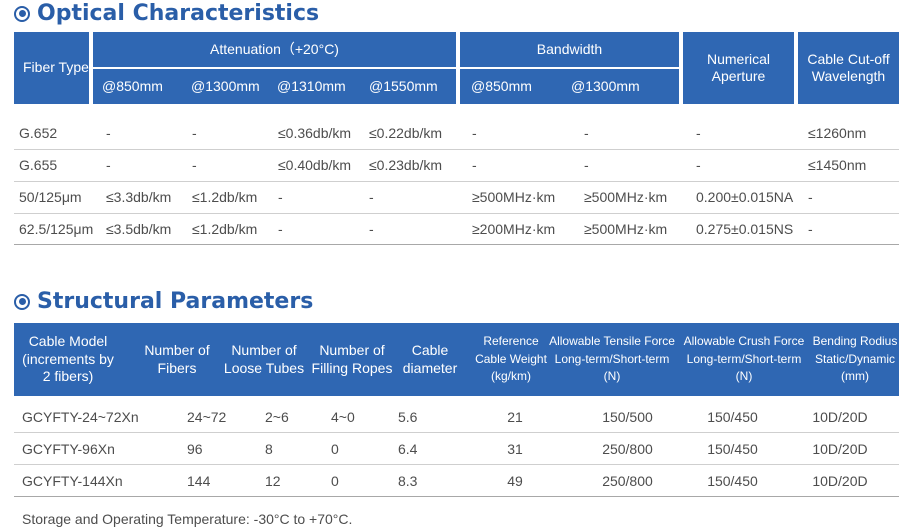  Describe the element at coordinates (406, 164) in the screenshot. I see `optical-value-cell: ≤0.23db/km` at that location.